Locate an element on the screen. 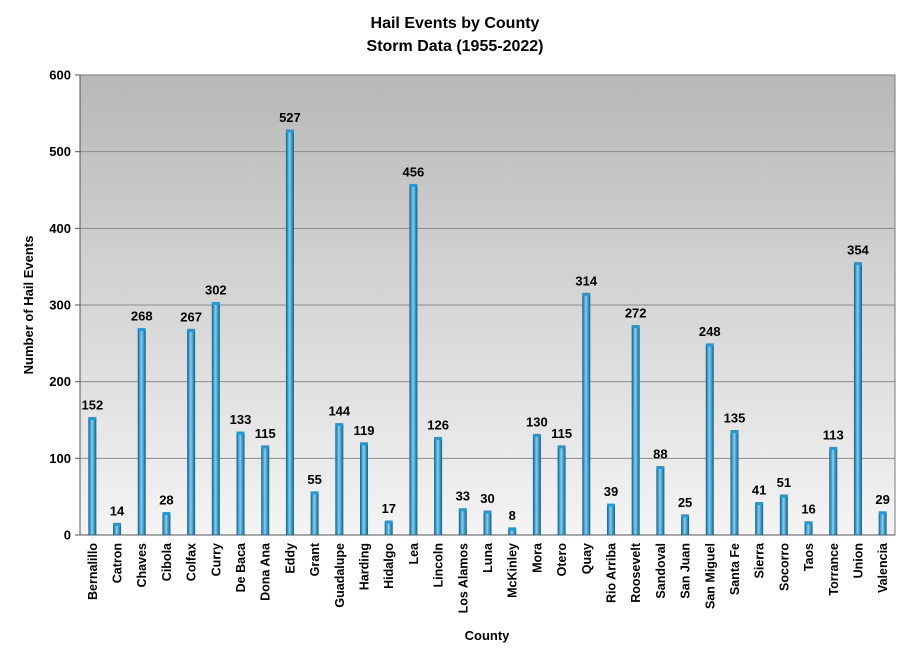 This screenshot has height=666, width=910. x-tick-label: San Juan is located at coordinates (686, 571).